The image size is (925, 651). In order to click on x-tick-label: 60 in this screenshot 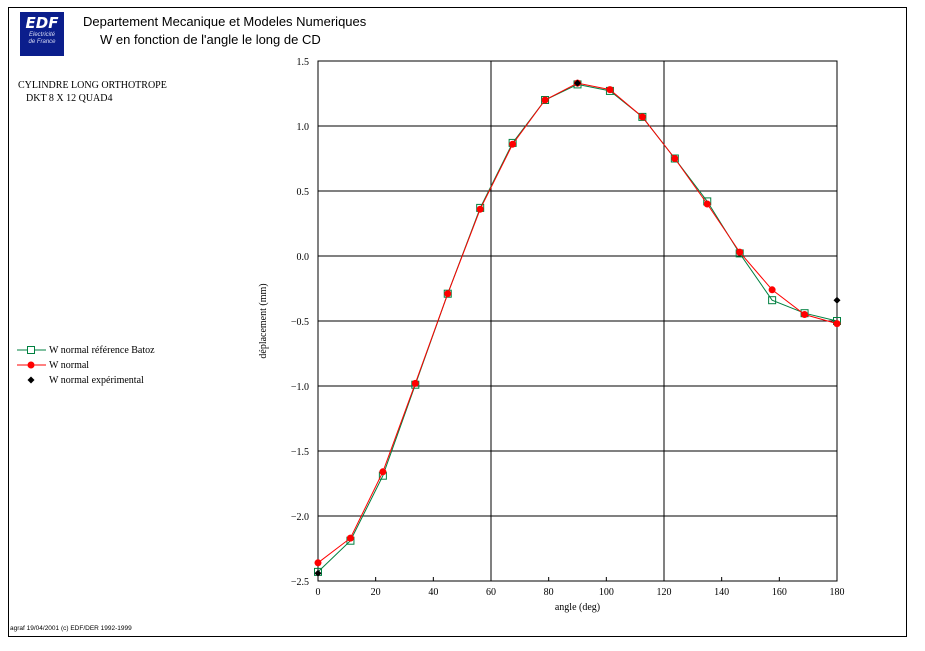, I will do `click(491, 592)`.